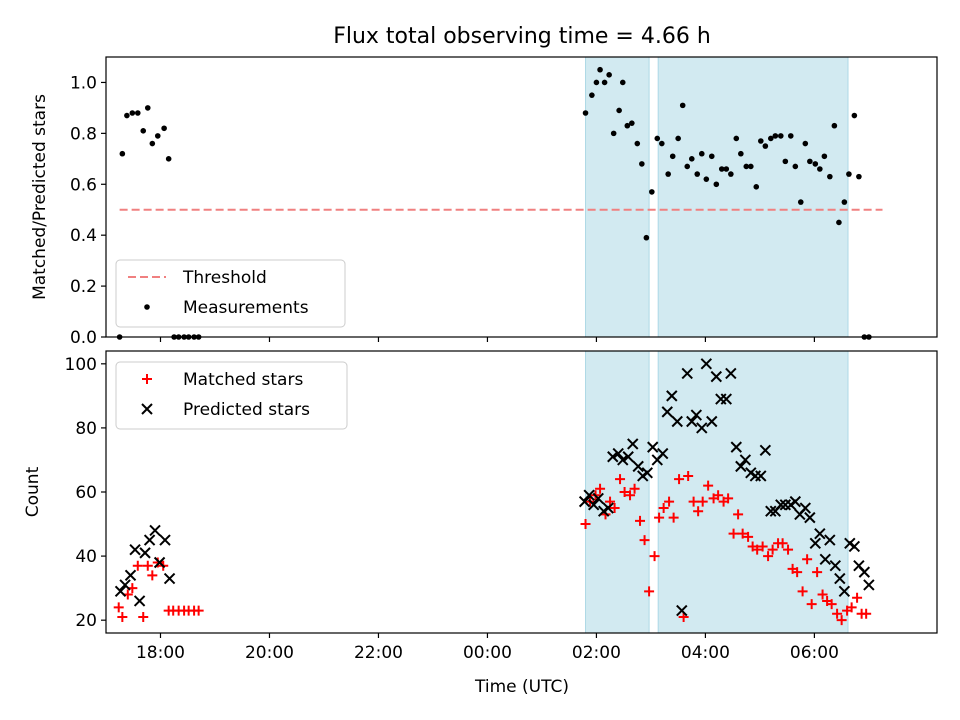  What do you see at coordinates (814, 653) in the screenshot?
I see `x-tick-label: 06:00` at bounding box center [814, 653].